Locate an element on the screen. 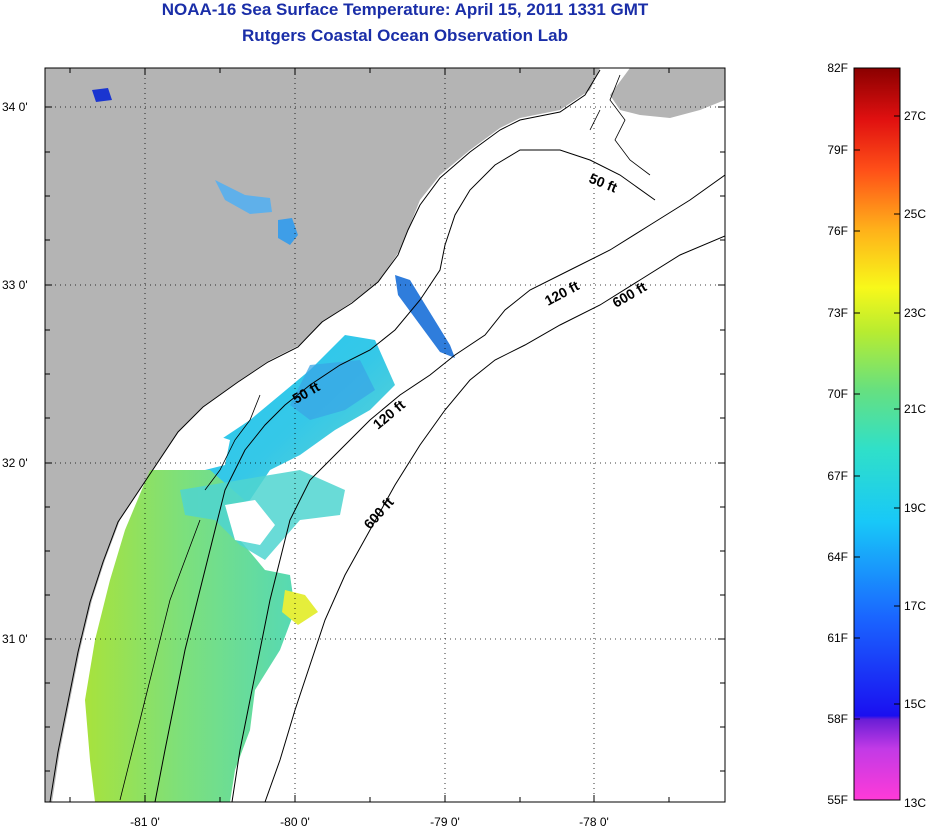 The image size is (936, 832). colorbar-c-label: 21C is located at coordinates (915, 409).